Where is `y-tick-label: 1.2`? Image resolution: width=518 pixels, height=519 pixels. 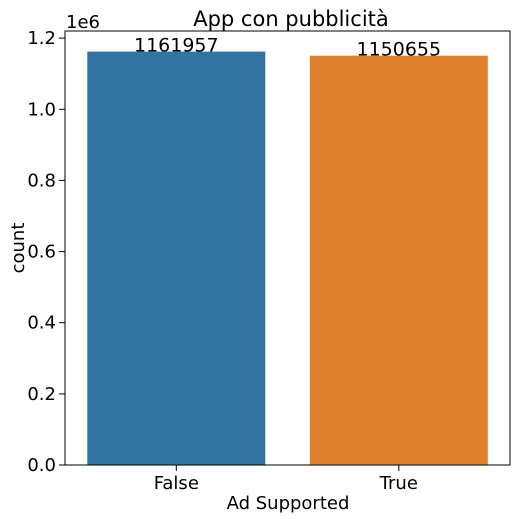
y-tick-label: 1.2 is located at coordinates (41, 38).